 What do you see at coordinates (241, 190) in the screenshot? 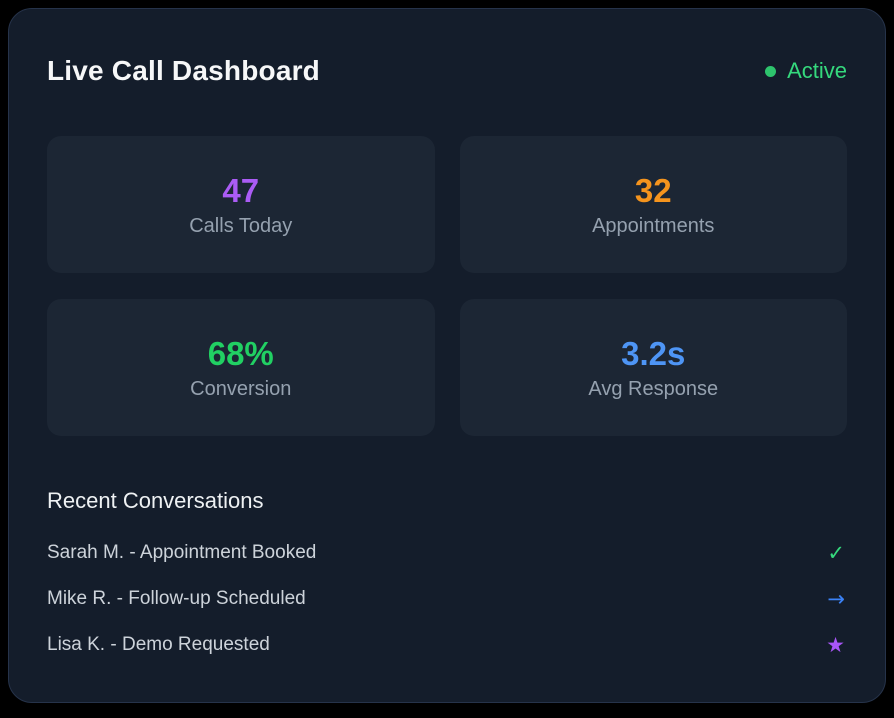
I see `stat-value: 47` at bounding box center [241, 190].